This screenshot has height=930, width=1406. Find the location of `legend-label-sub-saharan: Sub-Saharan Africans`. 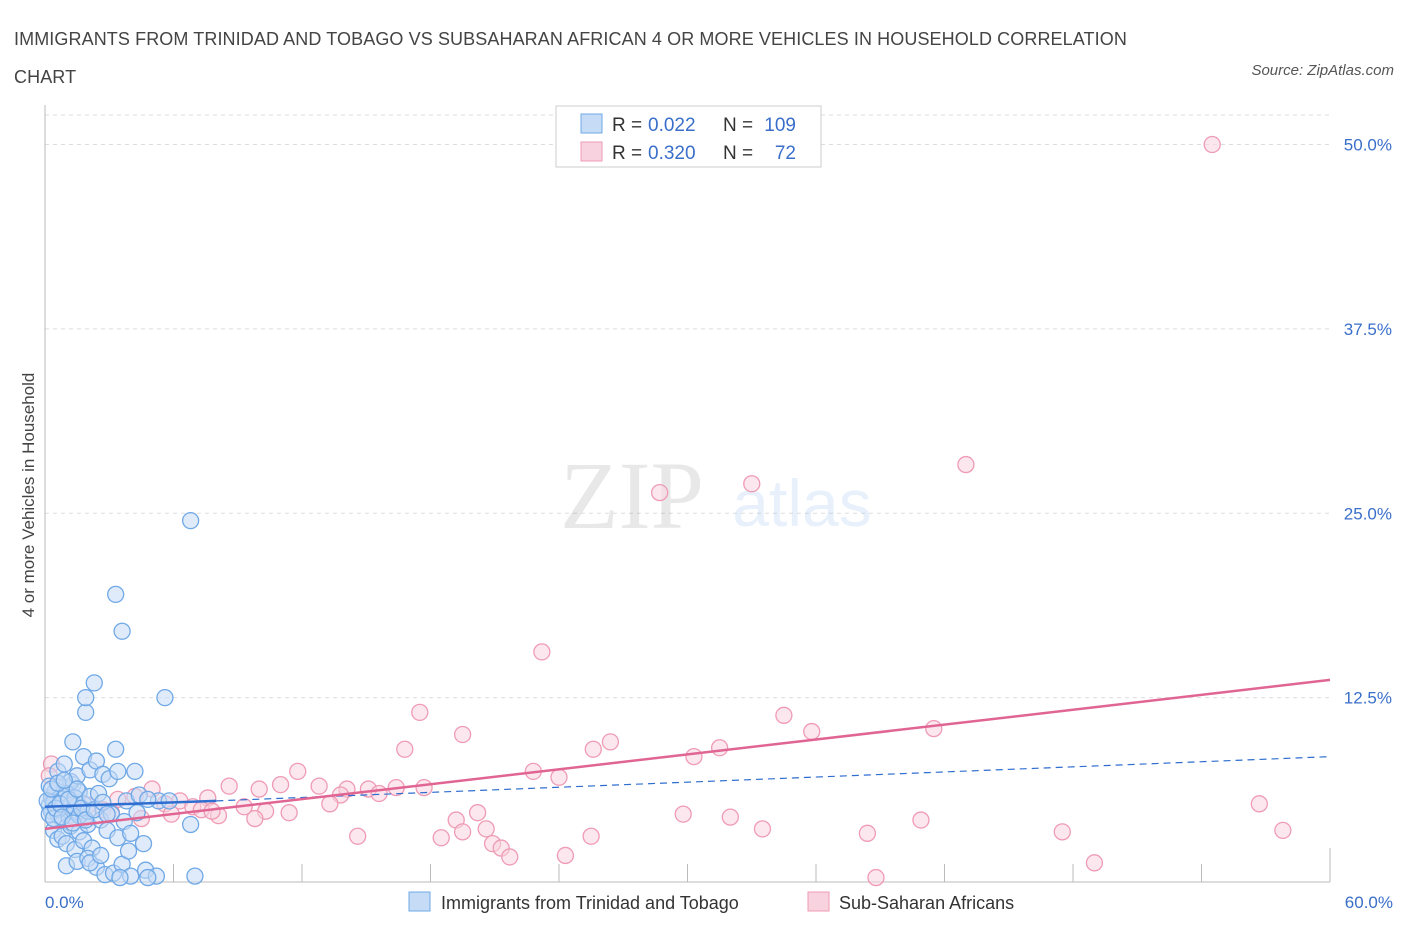

legend-label-sub-saharan: Sub-Saharan Africans is located at coordinates (926, 903).